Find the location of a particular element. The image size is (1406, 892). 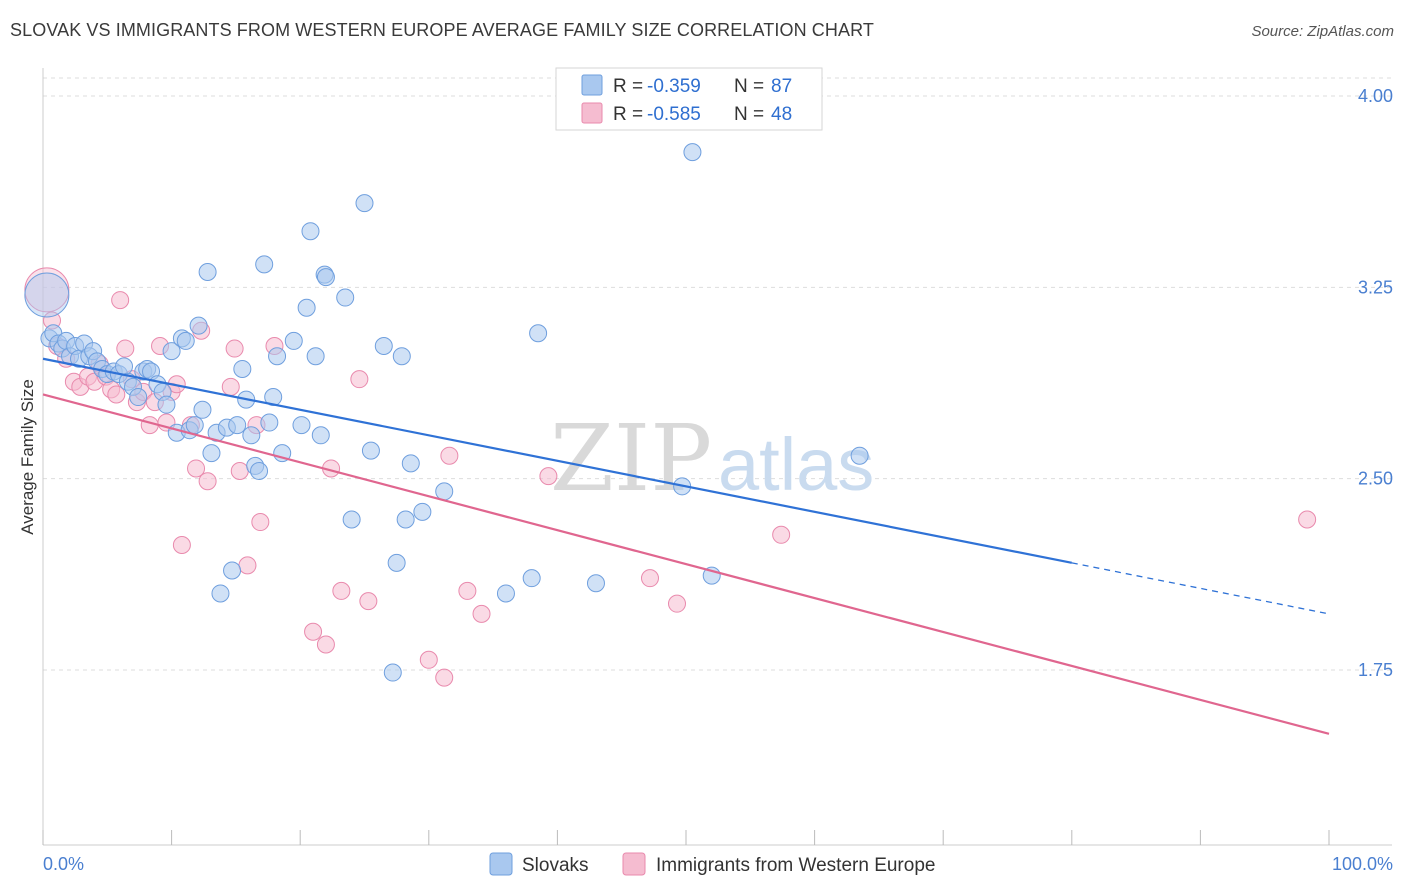

bottom-legend-swatch-immigrants is located at coordinates (634, 864).